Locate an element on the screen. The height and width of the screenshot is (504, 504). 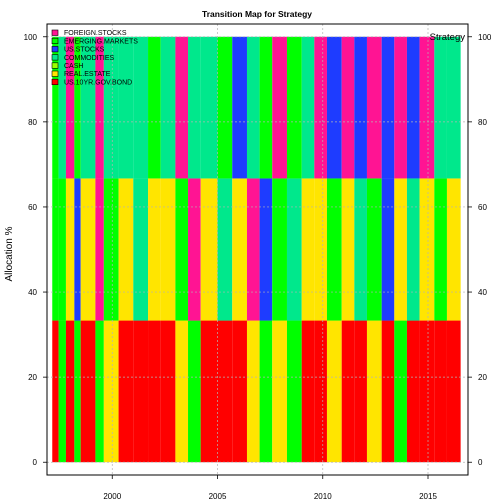
y-tick-label-left-60: 60 is located at coordinates (32, 207).